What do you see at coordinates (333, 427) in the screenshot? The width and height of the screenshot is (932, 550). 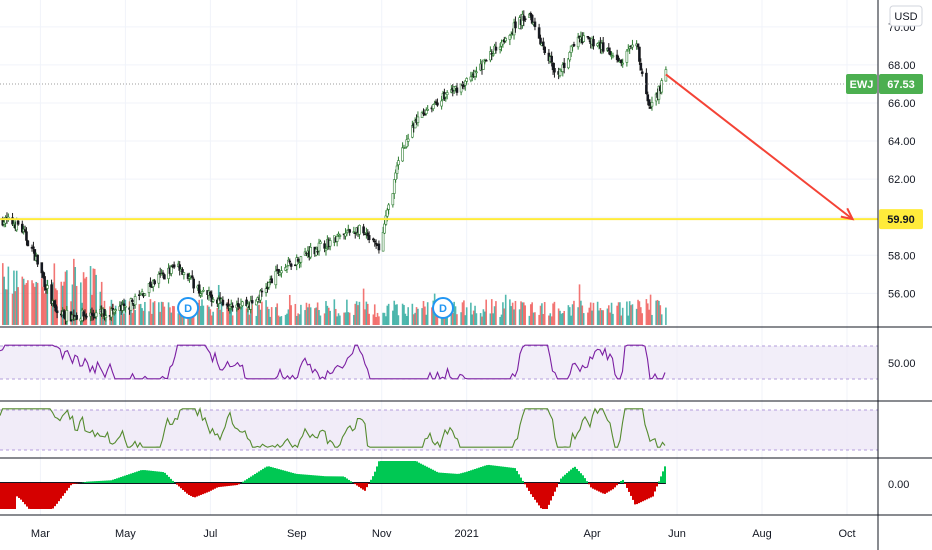 I see `indicator-2-path` at bounding box center [333, 427].